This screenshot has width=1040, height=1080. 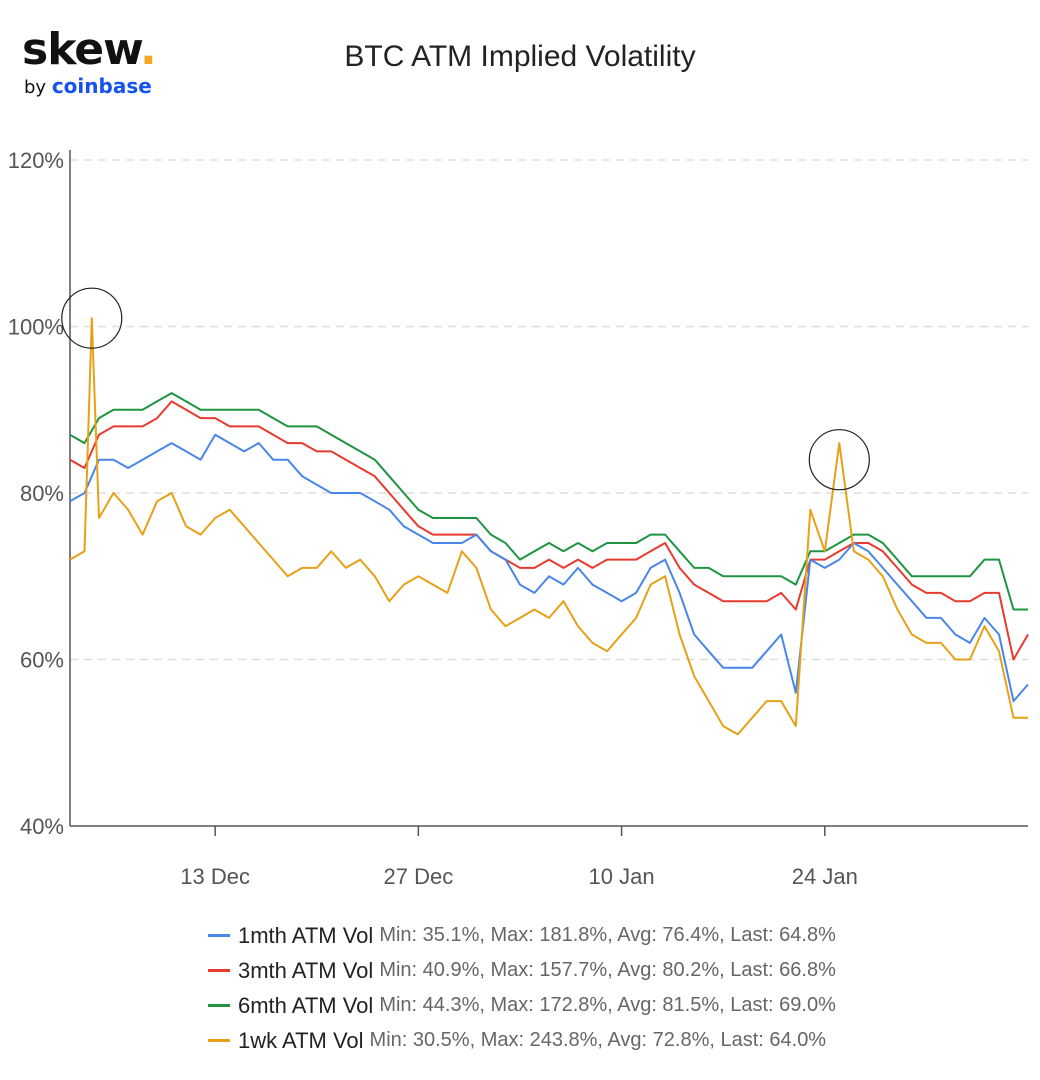 I want to click on x-tick-label: 24 Jan, so click(x=825, y=876).